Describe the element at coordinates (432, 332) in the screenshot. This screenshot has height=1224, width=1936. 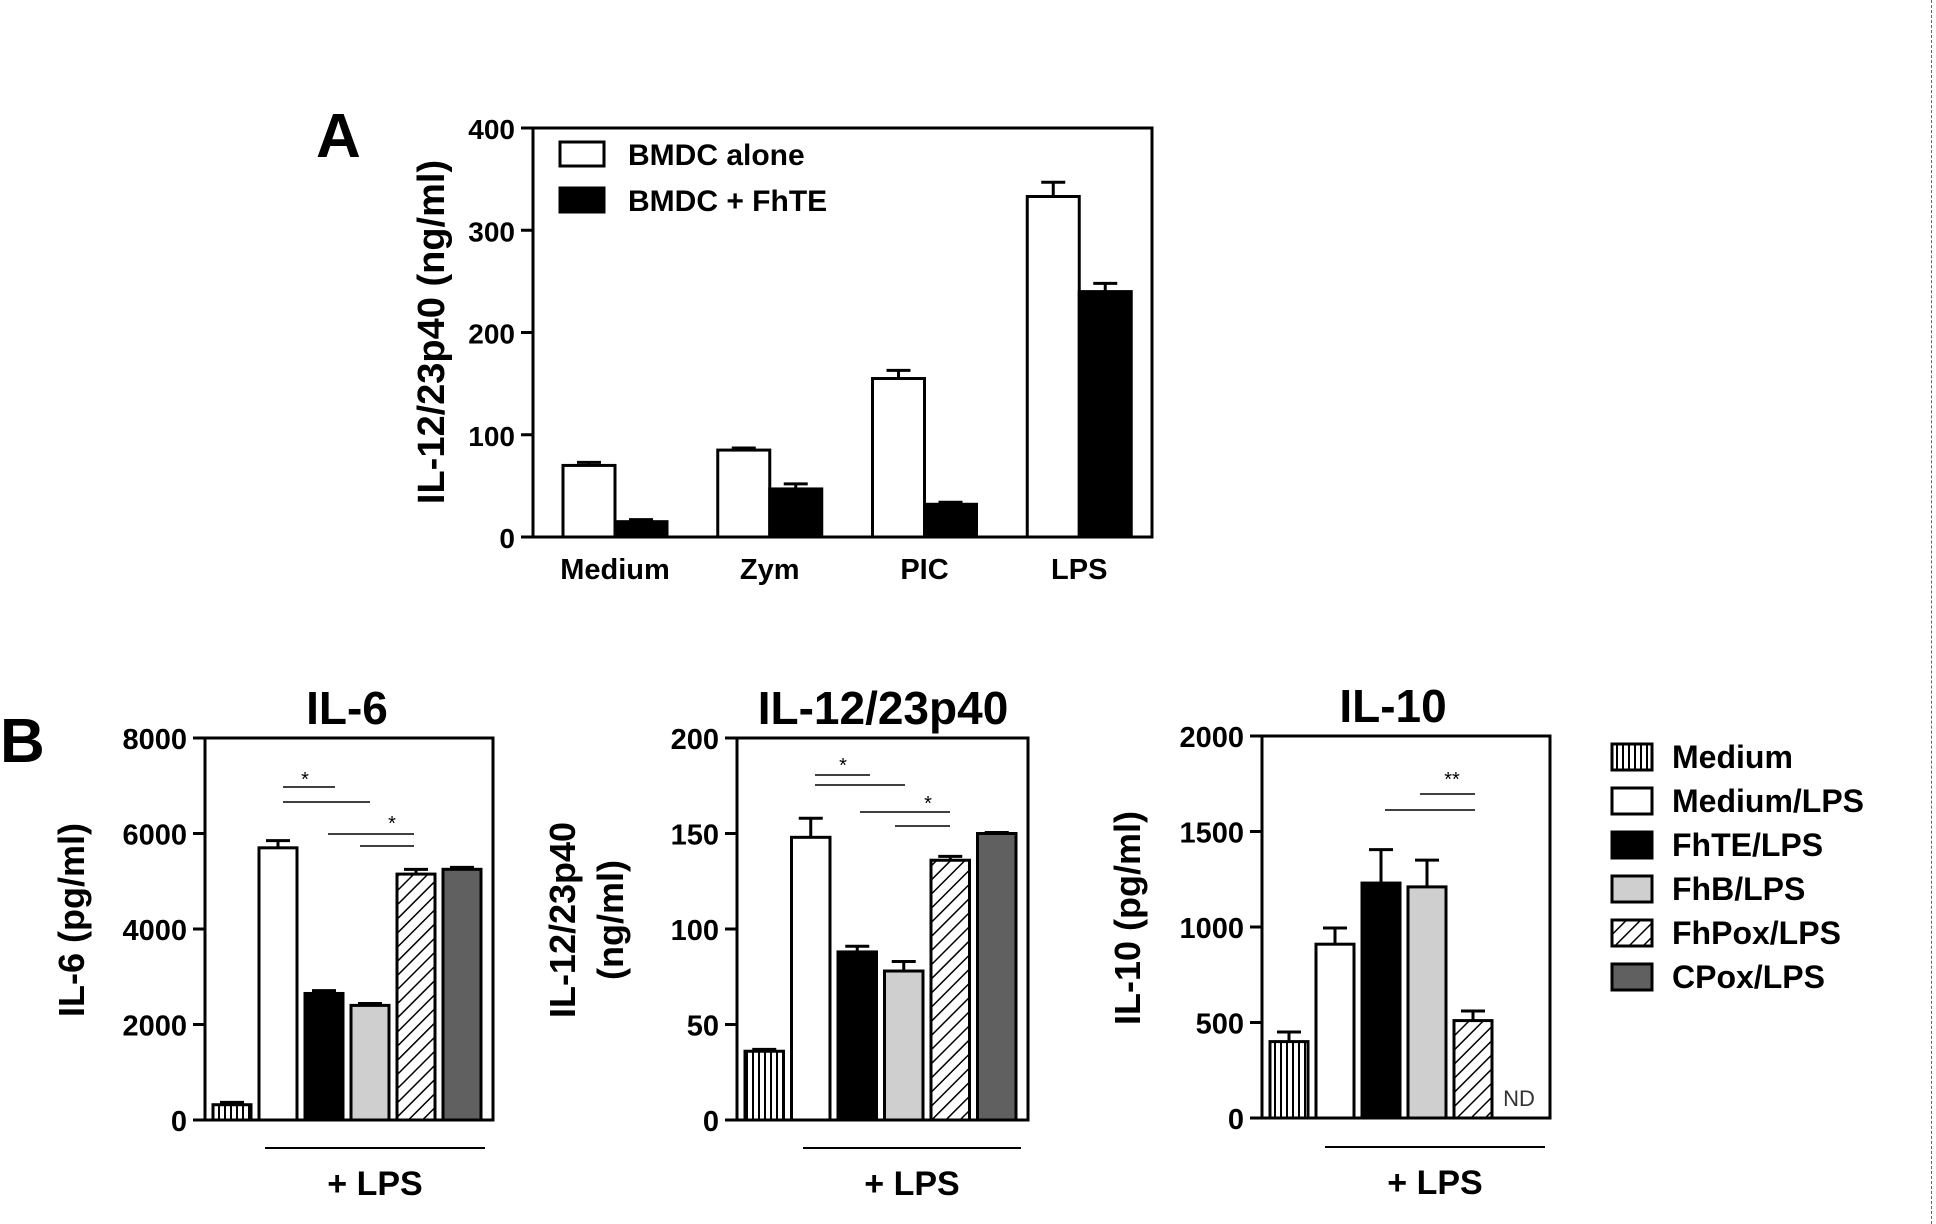
I see `y-axis-label: IL-12/23p40 (ng/ml)` at that location.